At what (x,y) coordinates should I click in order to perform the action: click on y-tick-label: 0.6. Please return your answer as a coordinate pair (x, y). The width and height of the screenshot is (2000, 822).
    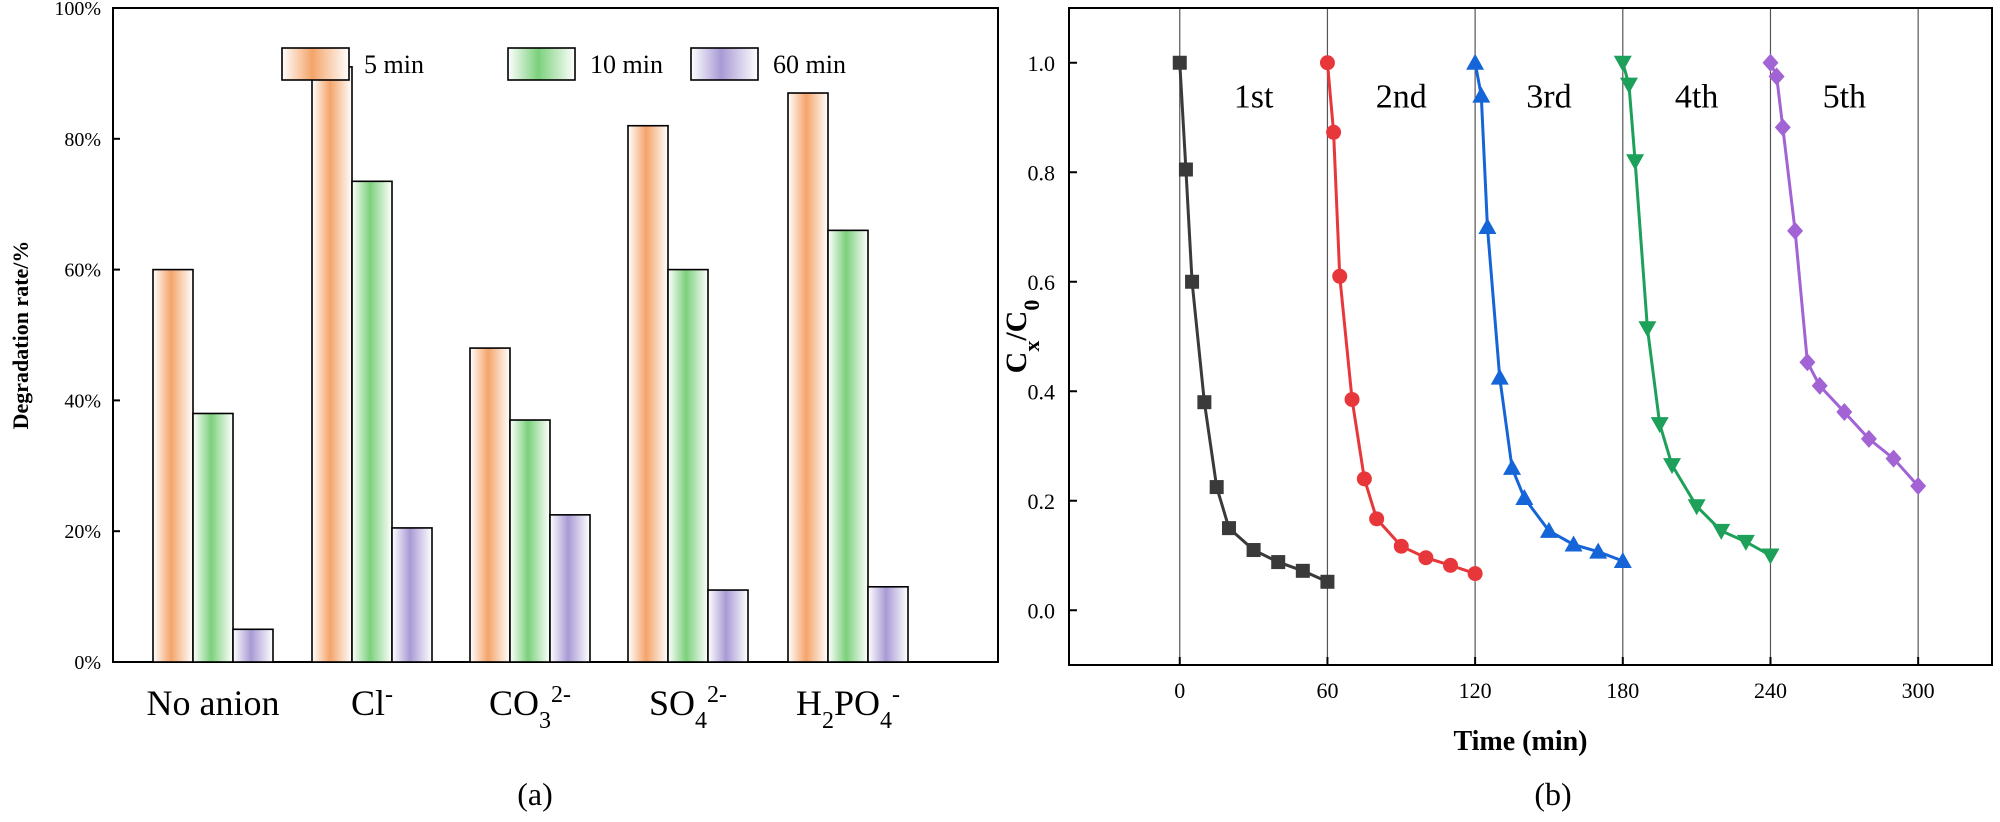
    Looking at the image, I should click on (1042, 282).